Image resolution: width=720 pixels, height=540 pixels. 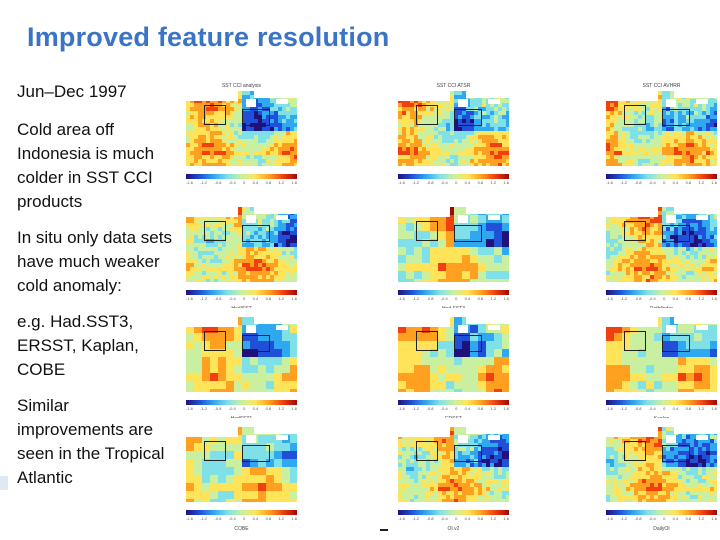 I want to click on map-panel: DailyOI -1.6 -1.2 -0.8 -0.4 0 0.4 0.8 1.2 1.6, so click(x=661, y=475).